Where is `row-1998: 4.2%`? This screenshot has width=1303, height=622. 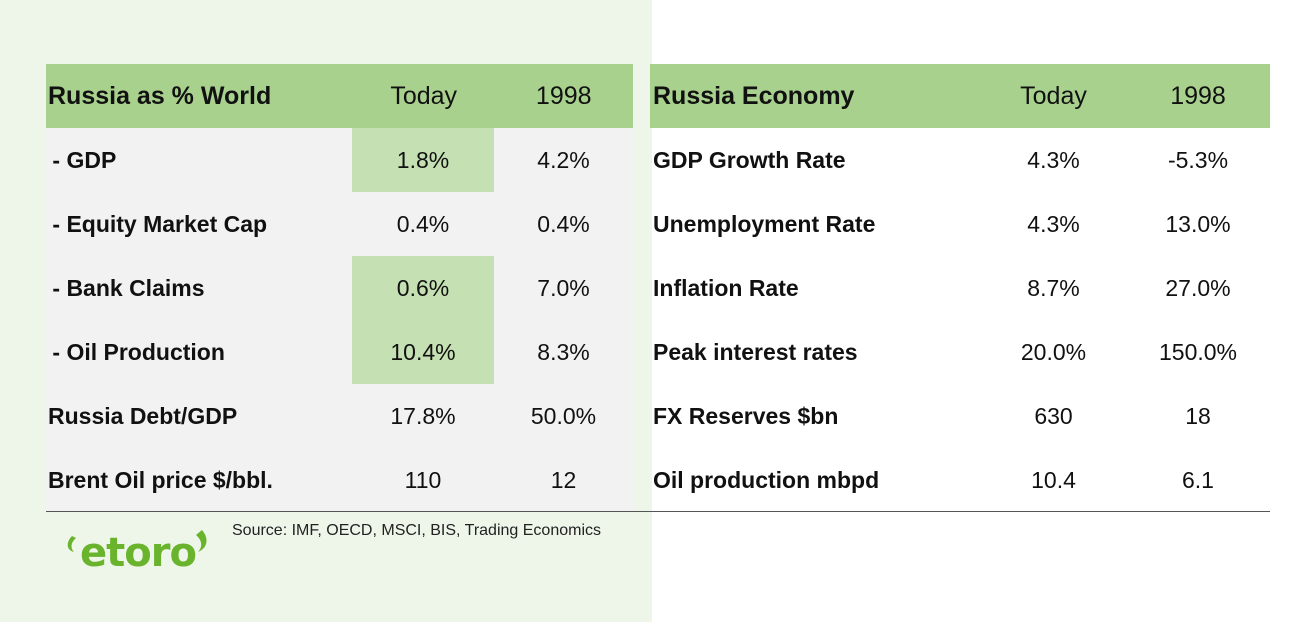
row-1998: 4.2% is located at coordinates (563, 159).